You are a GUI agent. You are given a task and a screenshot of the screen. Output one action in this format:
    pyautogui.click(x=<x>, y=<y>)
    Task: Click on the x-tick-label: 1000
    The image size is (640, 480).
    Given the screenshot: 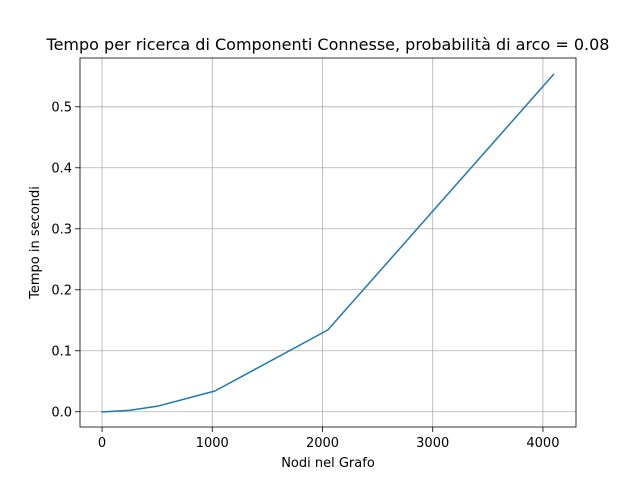 What is the action you would take?
    pyautogui.click(x=212, y=443)
    